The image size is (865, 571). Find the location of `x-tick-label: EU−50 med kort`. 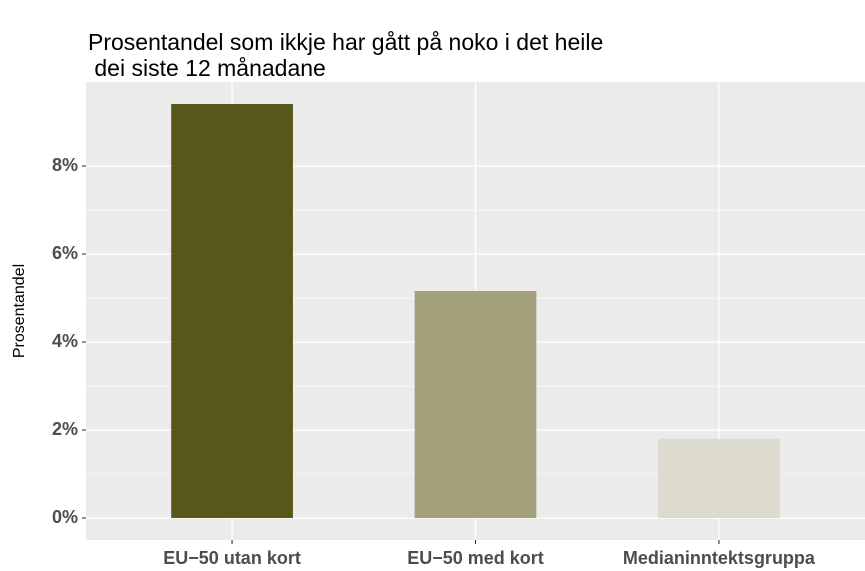

x-tick-label: EU−50 med kort is located at coordinates (475, 558).